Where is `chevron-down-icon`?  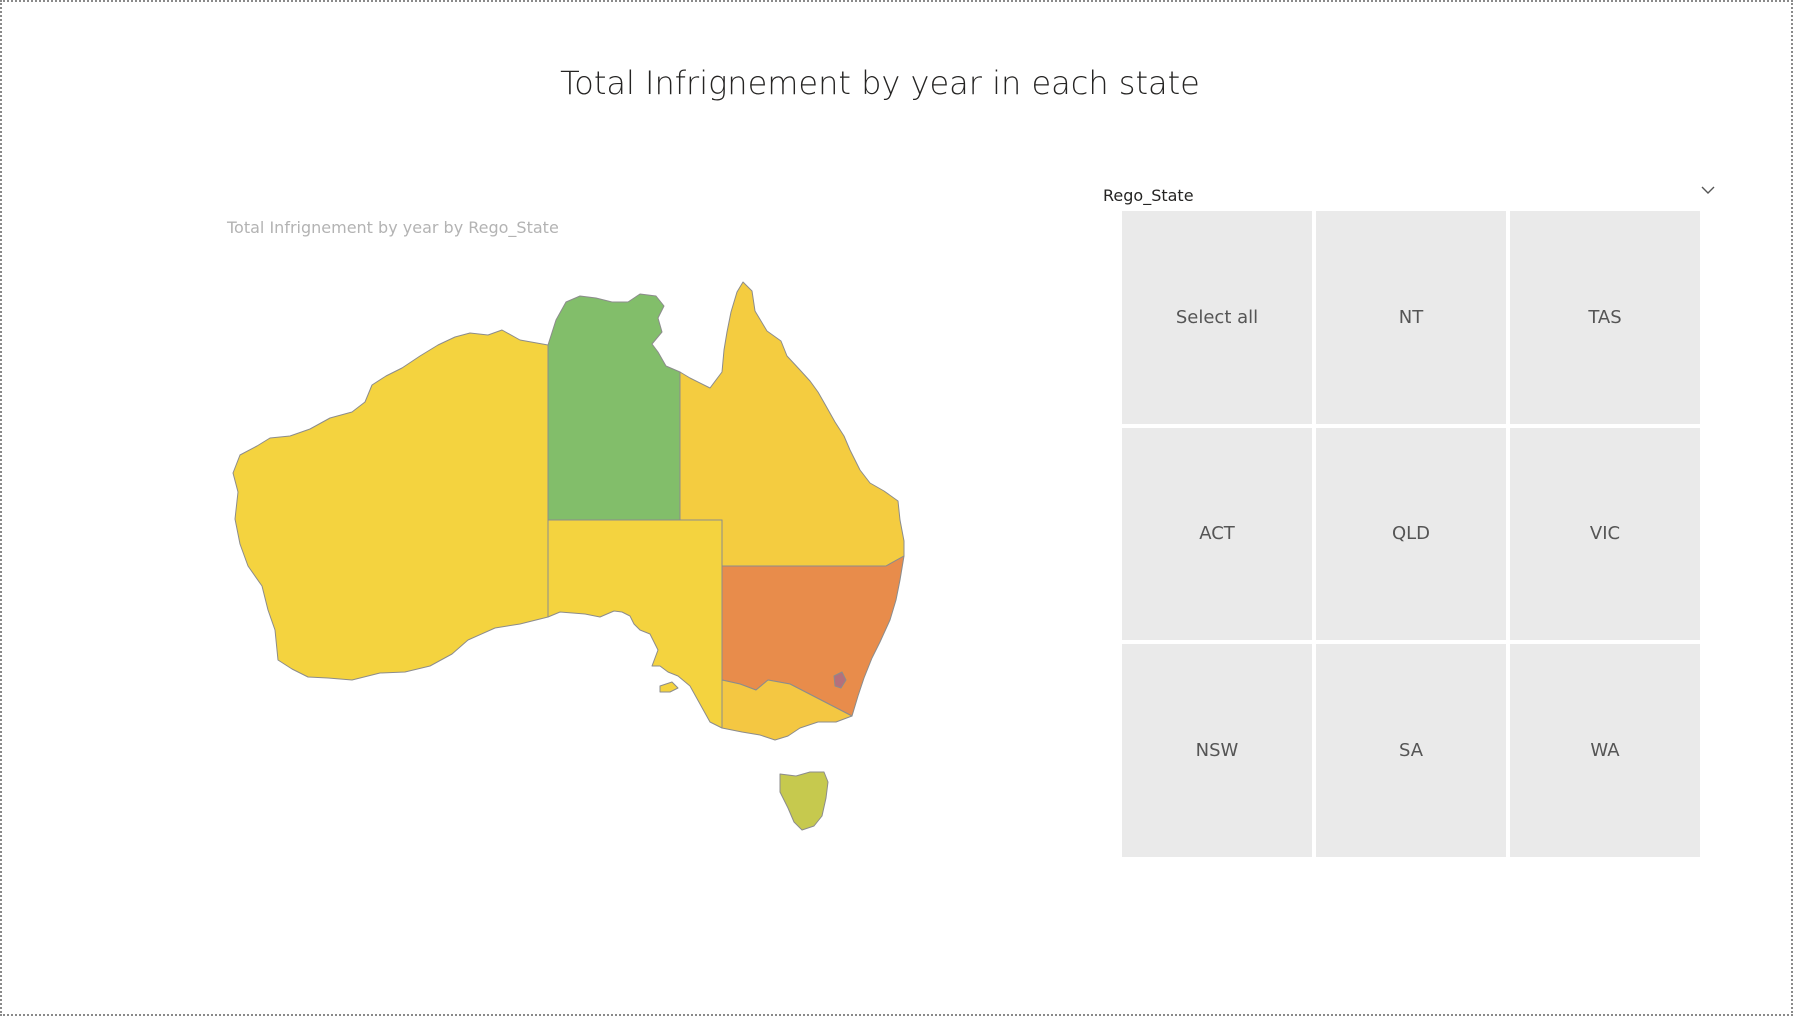
chevron-down-icon is located at coordinates (1708, 190).